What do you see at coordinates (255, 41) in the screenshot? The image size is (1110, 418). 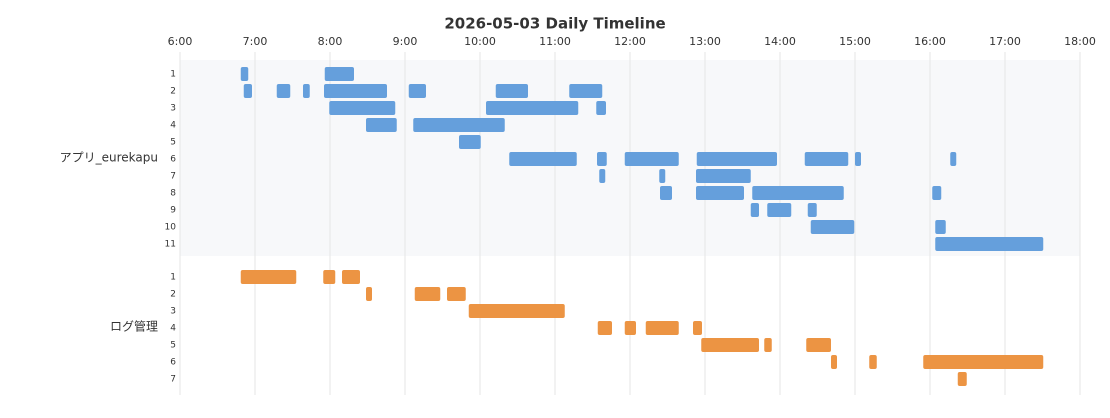 I see `x-tick-label: 7:00` at bounding box center [255, 41].